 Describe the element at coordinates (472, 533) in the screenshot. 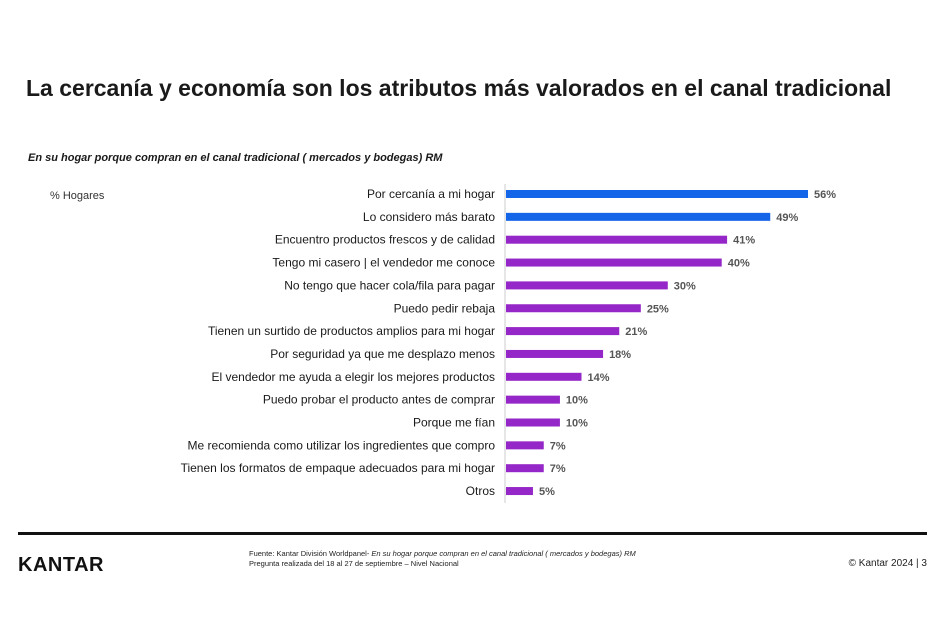

I see `footer-divider` at that location.